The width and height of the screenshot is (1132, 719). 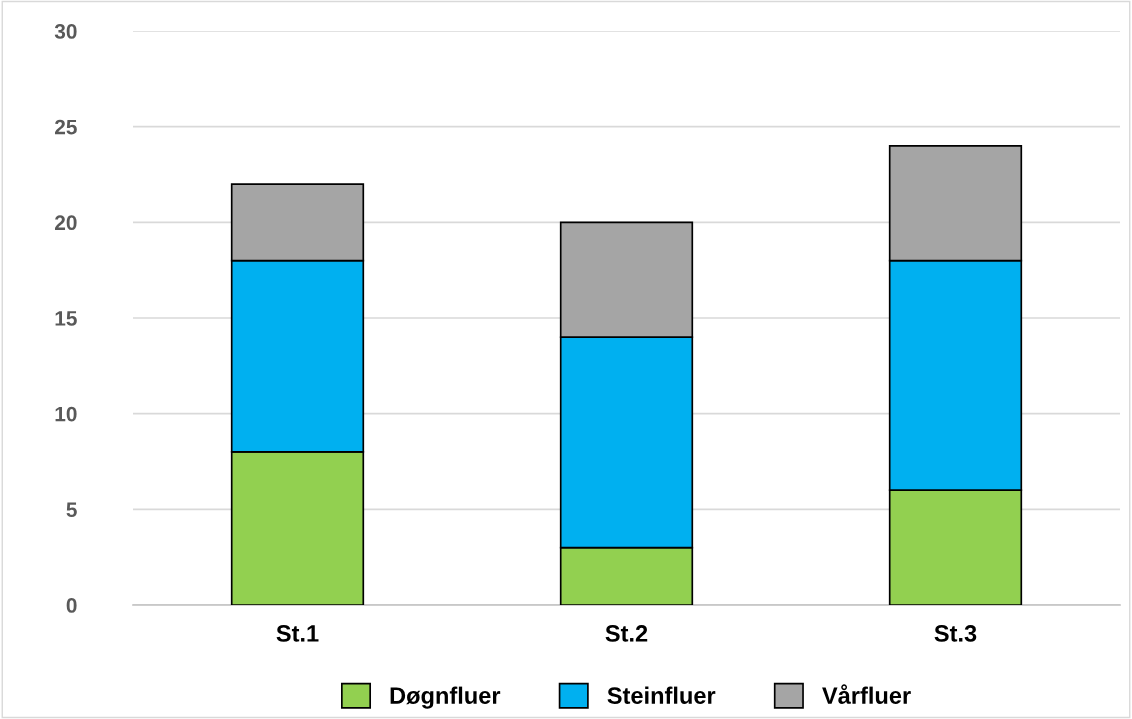 What do you see at coordinates (445, 697) in the screenshot?
I see `legend-label: Døgnfluer` at bounding box center [445, 697].